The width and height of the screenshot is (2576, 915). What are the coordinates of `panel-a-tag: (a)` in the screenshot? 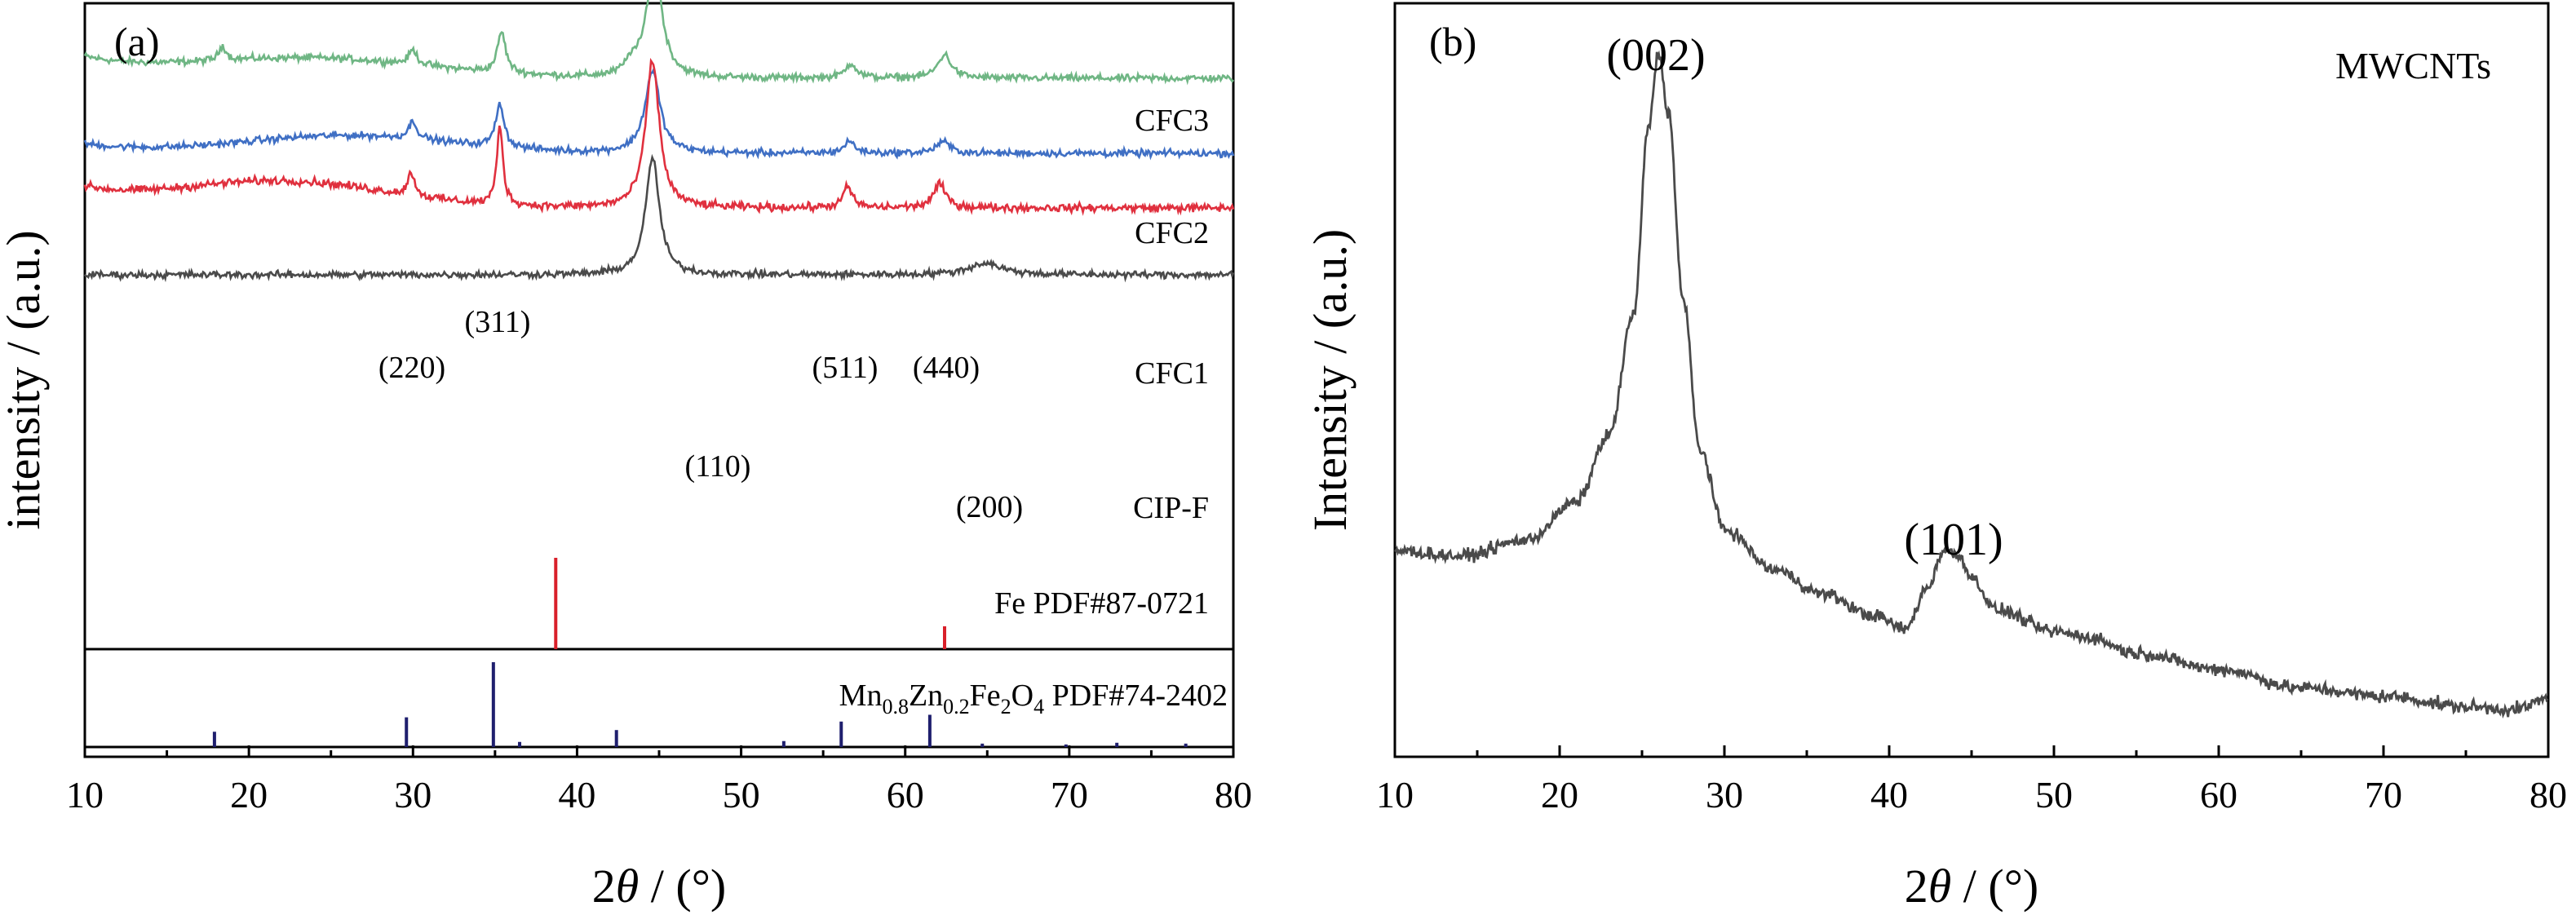 It's located at (137, 42).